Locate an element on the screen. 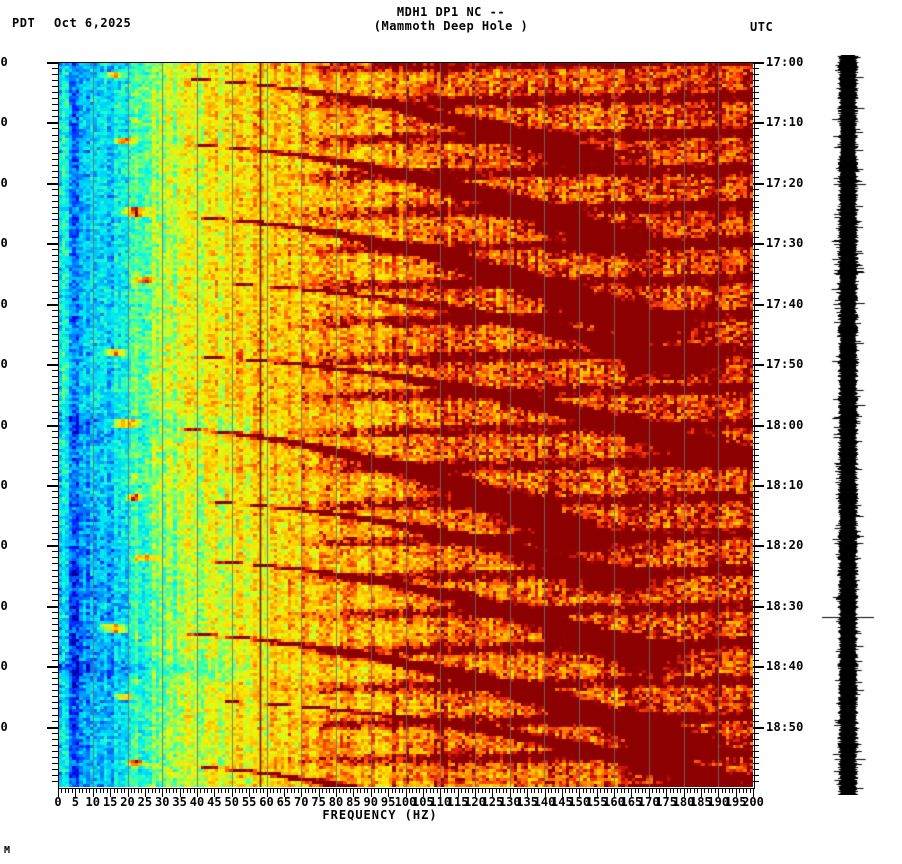 The image size is (902, 864). freq-label: 135 is located at coordinates (527, 802).